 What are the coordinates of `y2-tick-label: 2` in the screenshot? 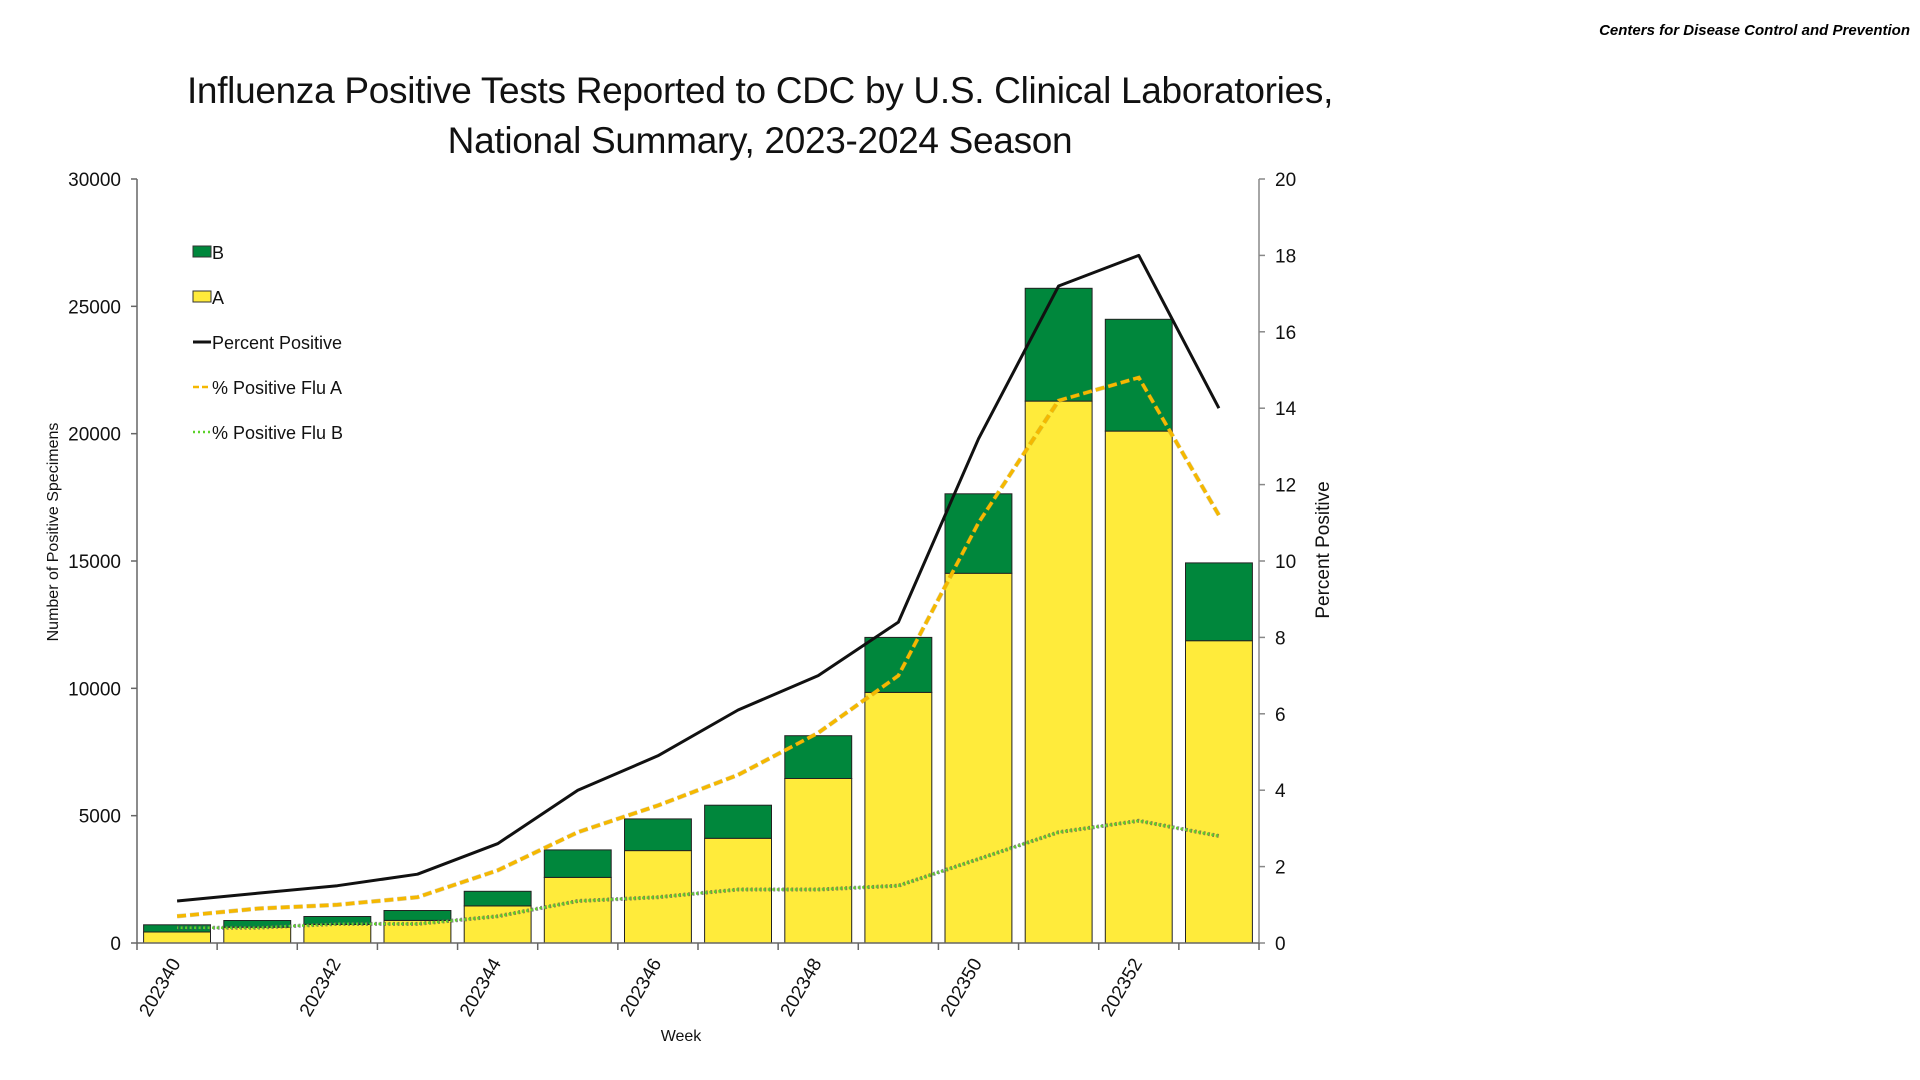 It's located at (1280, 868).